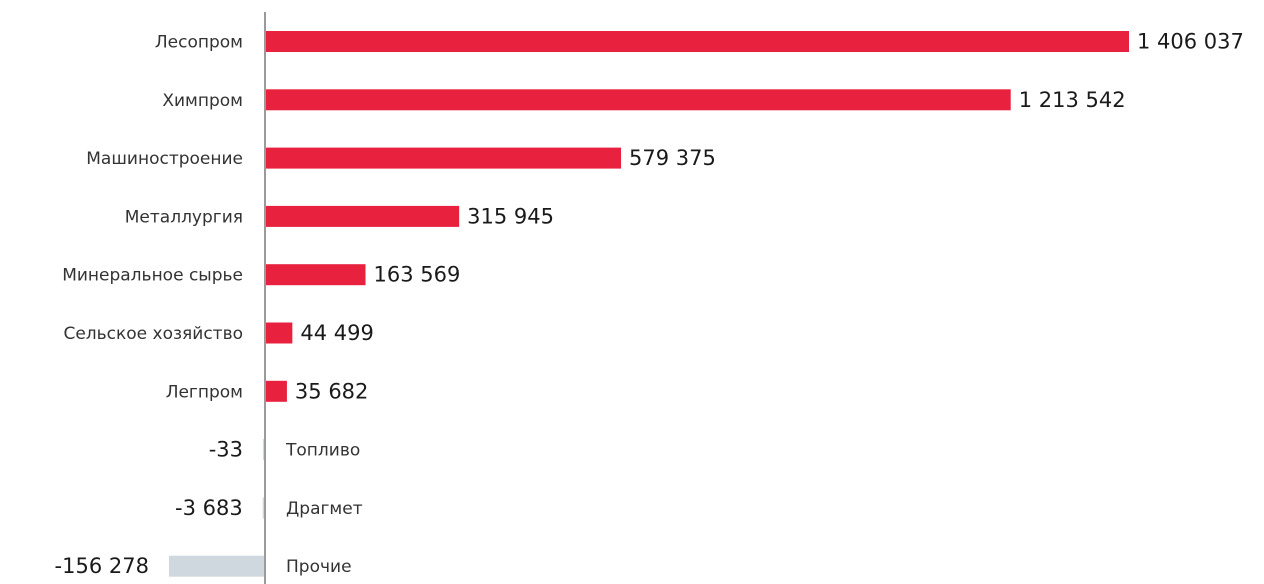 The image size is (1264, 584). Describe the element at coordinates (319, 567) in the screenshot. I see `category-label: Прочие` at that location.